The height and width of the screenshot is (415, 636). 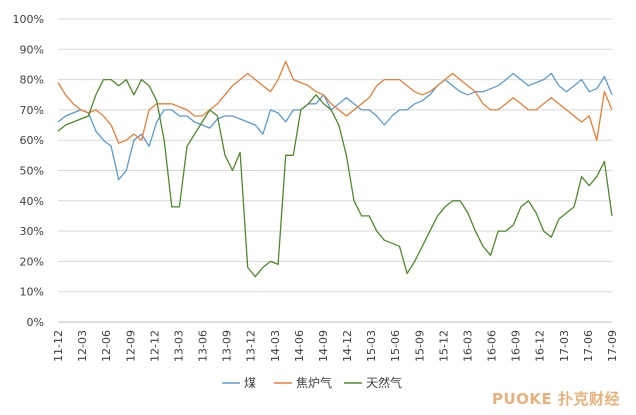 I want to click on x-tick-label: 16-12, so click(x=540, y=346).